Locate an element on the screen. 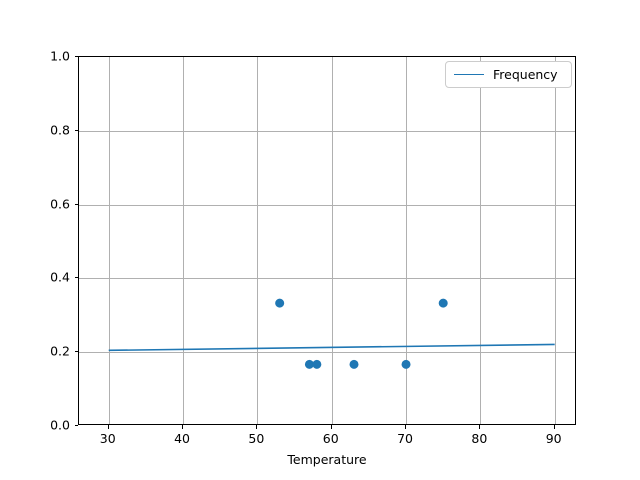  trend-line-frequency is located at coordinates (331, 347).